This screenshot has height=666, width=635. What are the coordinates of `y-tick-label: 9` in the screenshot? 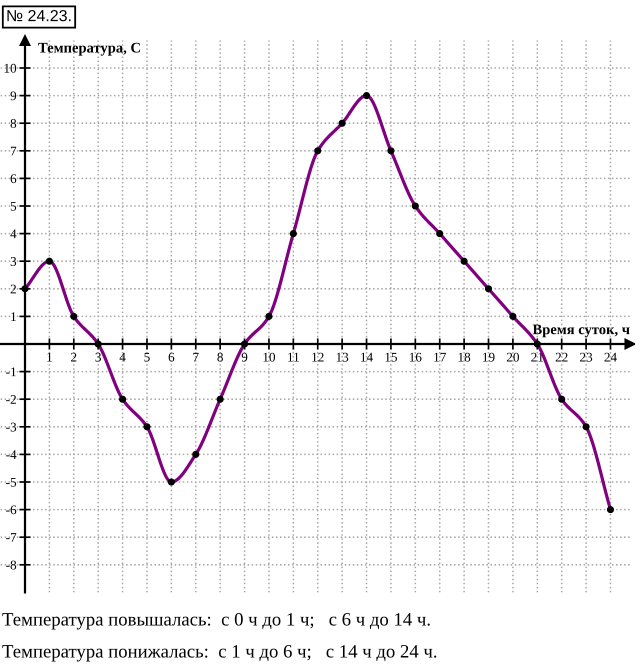 It's located at (13, 95).